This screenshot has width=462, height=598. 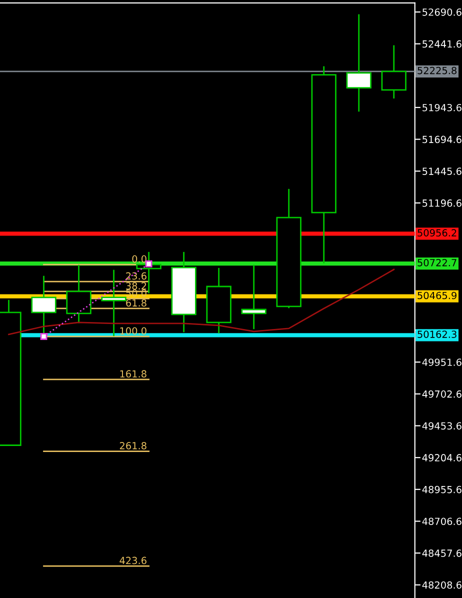 What do you see at coordinates (442, 171) in the screenshot?
I see `y-tick-label: 51445.6` at bounding box center [442, 171].